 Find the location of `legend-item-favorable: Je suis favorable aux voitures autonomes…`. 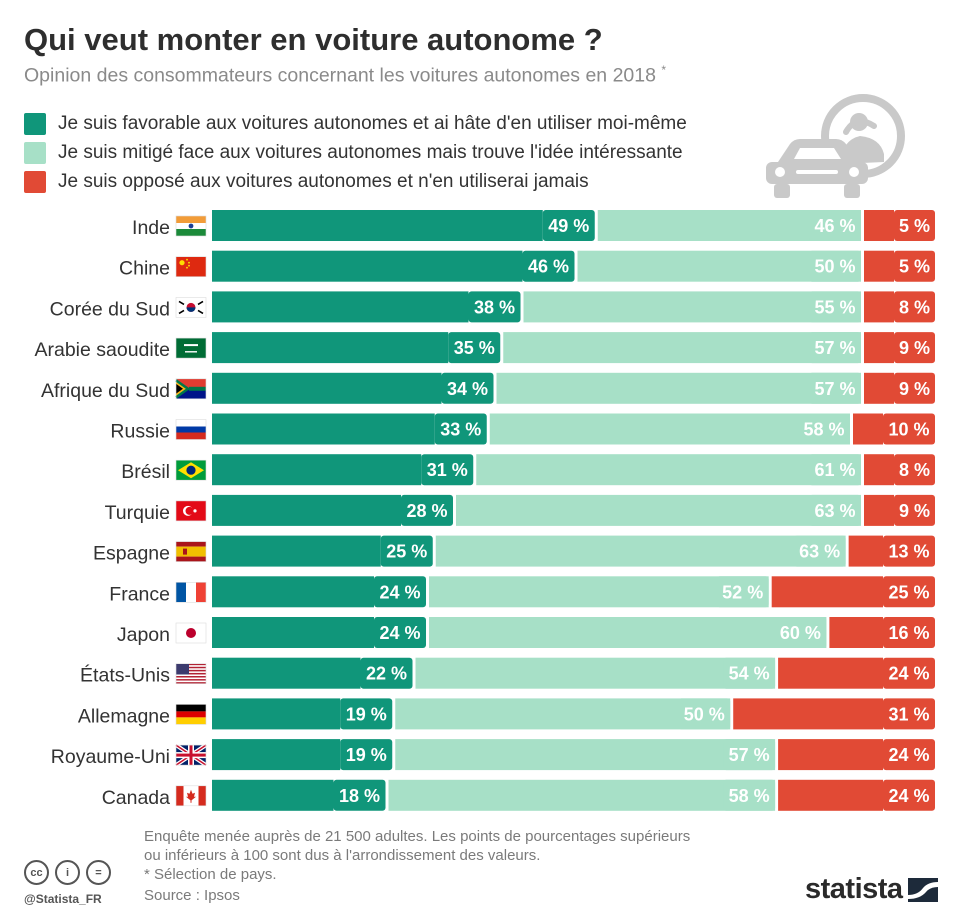

legend-item-favorable: Je suis favorable aux voitures autonomes… is located at coordinates (355, 124).